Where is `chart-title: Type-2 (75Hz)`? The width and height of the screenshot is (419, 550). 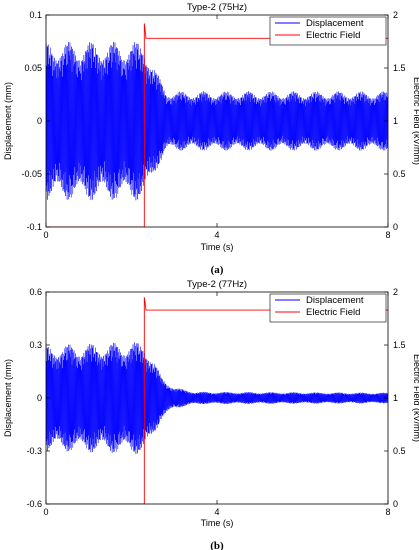 chart-title: Type-2 (75Hz) is located at coordinates (217, 7).